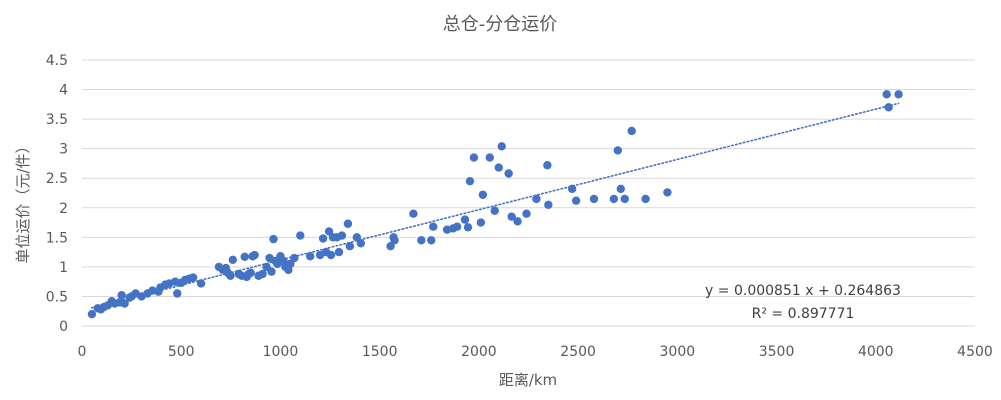 The width and height of the screenshot is (1001, 400). What do you see at coordinates (578, 352) in the screenshot?
I see `x-tick-label: 2500` at bounding box center [578, 352].